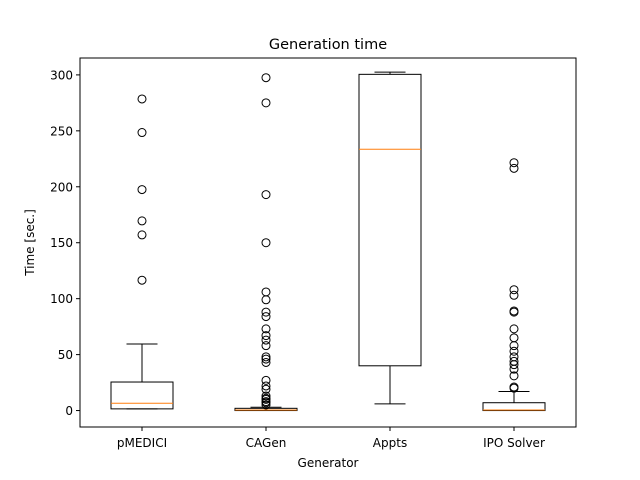 The width and height of the screenshot is (640, 480). I want to click on y-tick-label: 300, so click(61, 75).